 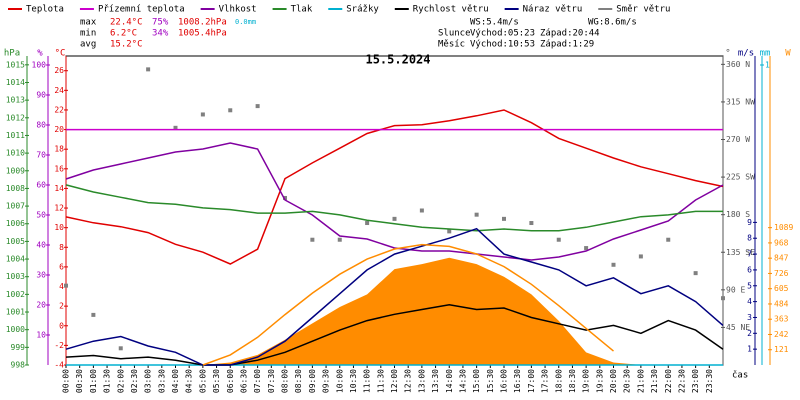 What do you see at coordinates (504, 381) in the screenshot?
I see `x-tick-label: 16:00` at bounding box center [504, 381].